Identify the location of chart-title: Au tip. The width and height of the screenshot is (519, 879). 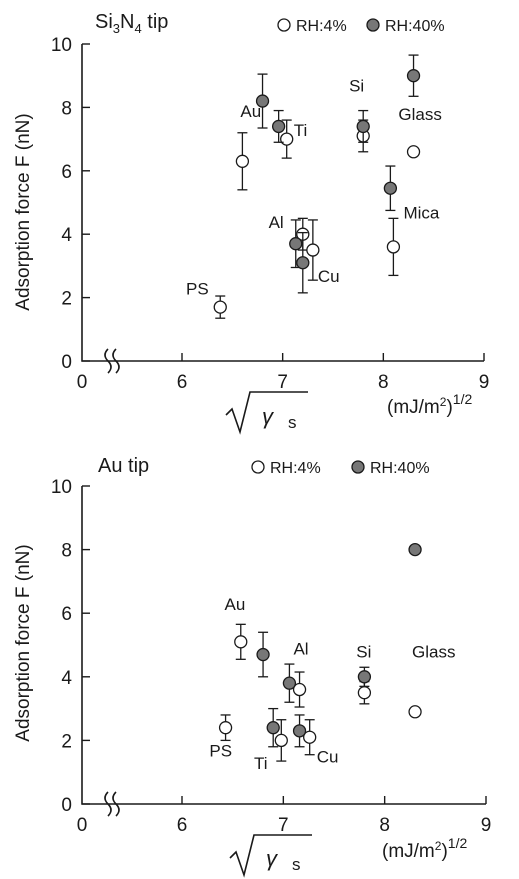
(123, 466).